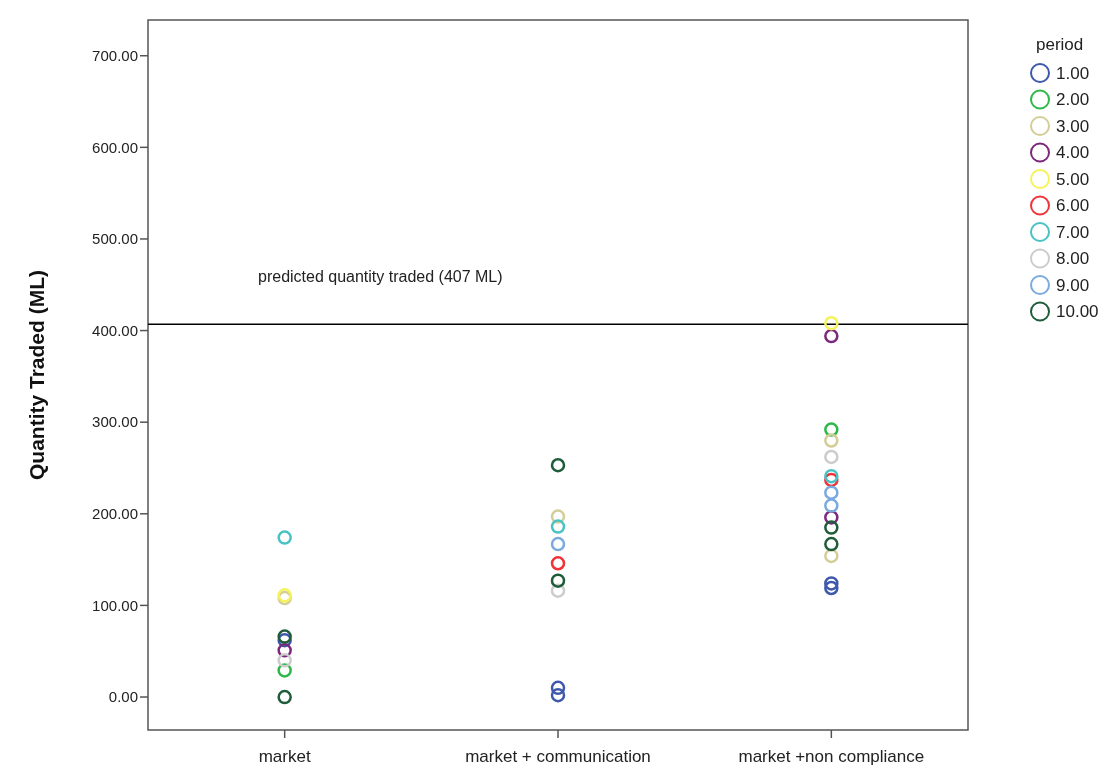 The height and width of the screenshot is (776, 1108). I want to click on x-tick-label: market, so click(284, 756).